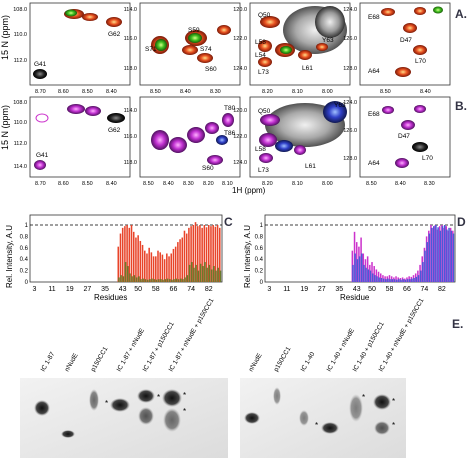 This screenshot has height=459, width=474. What do you see at coordinates (20, 103) in the screenshot?
I see `tick-y: 108.0` at bounding box center [20, 103].